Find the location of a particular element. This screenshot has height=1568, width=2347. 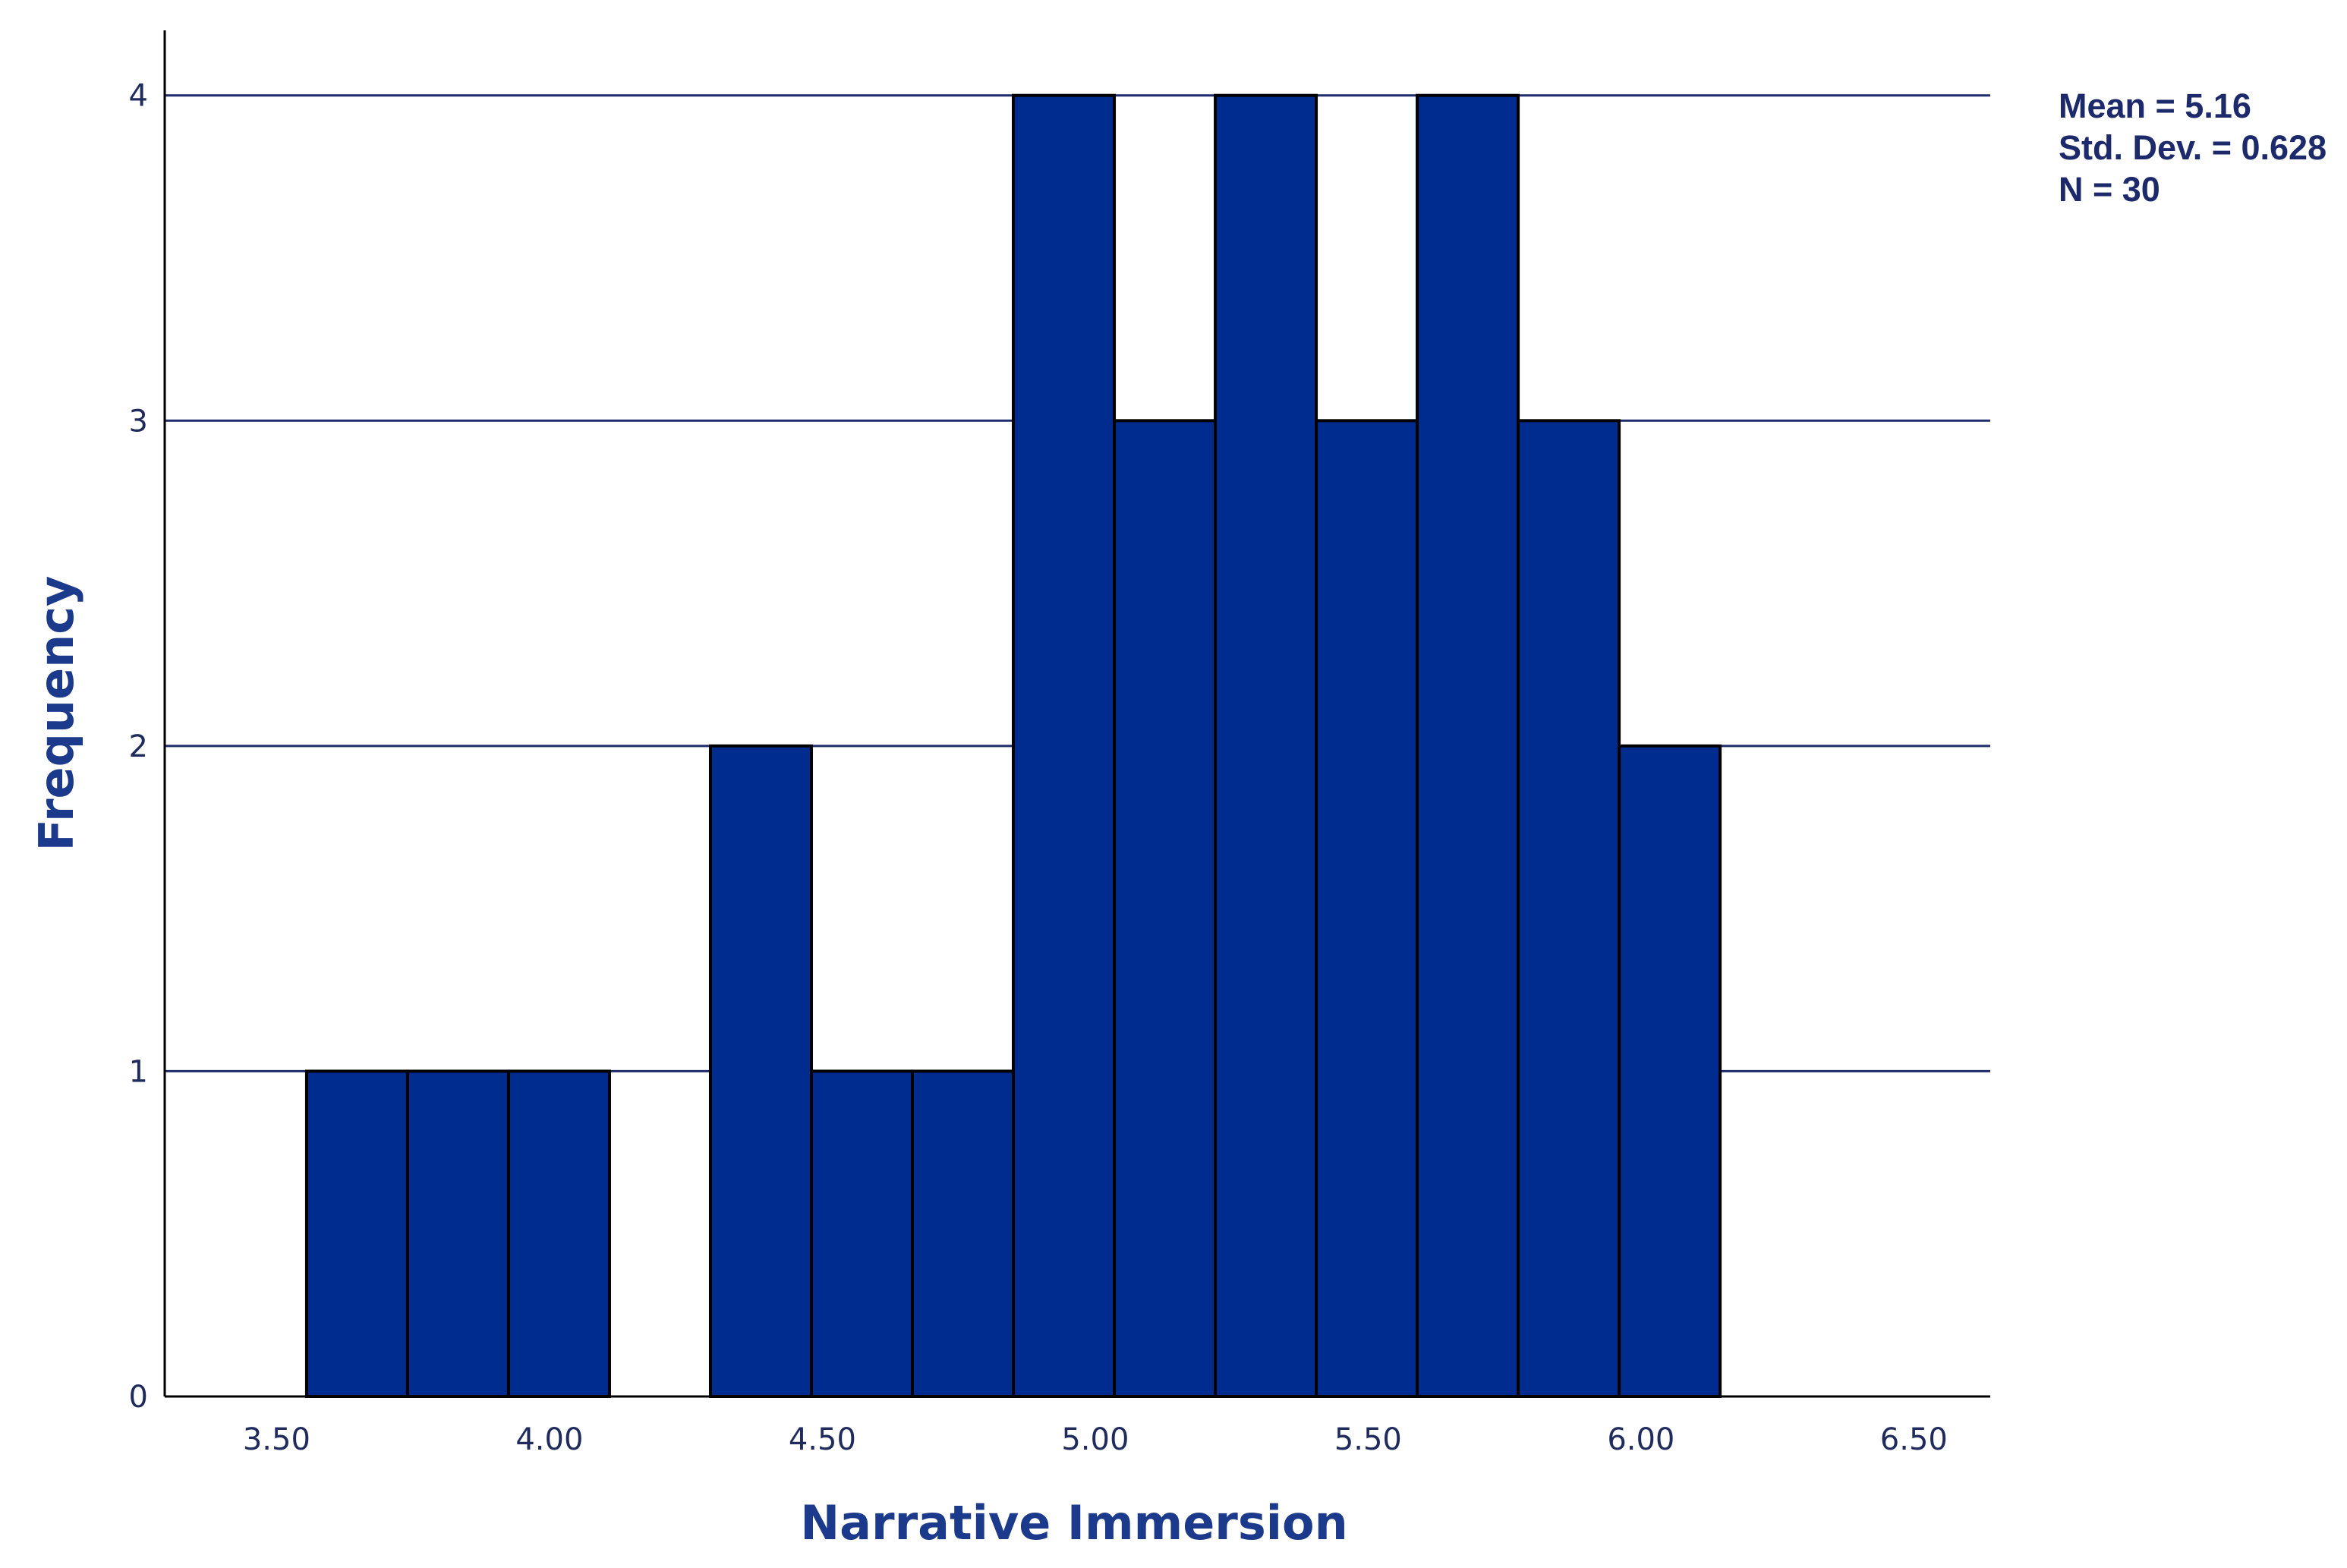

x-tick-label-5.00: 5.00 is located at coordinates (1095, 1439).